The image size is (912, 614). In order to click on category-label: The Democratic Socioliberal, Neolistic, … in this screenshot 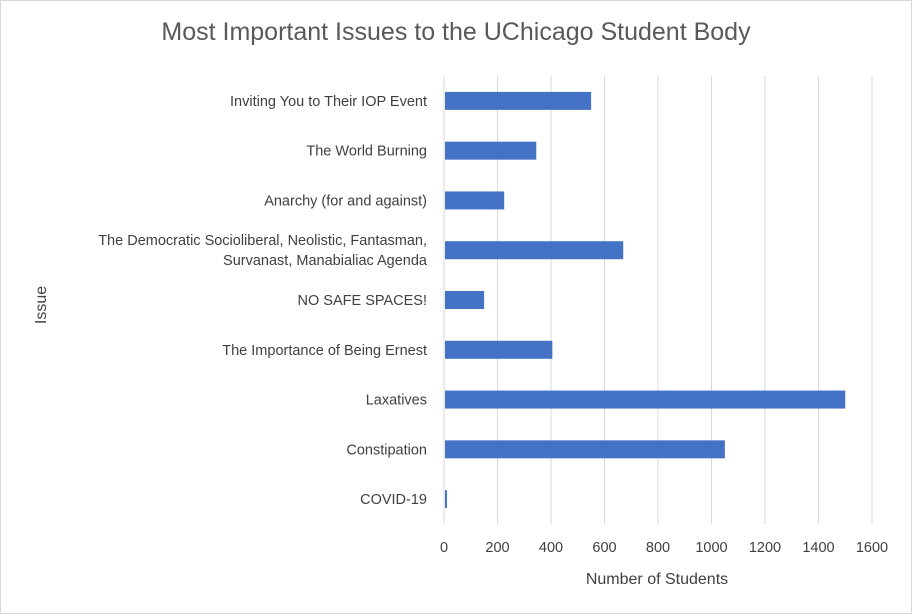, I will do `click(262, 241)`.